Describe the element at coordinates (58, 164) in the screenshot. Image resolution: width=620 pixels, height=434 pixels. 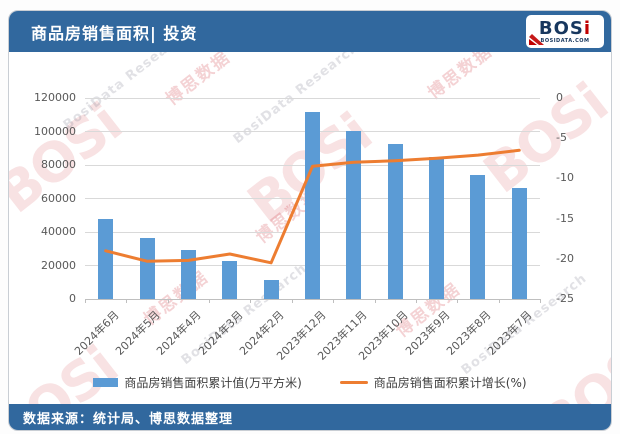
I see `y-axis-left-tick: 80000` at that location.